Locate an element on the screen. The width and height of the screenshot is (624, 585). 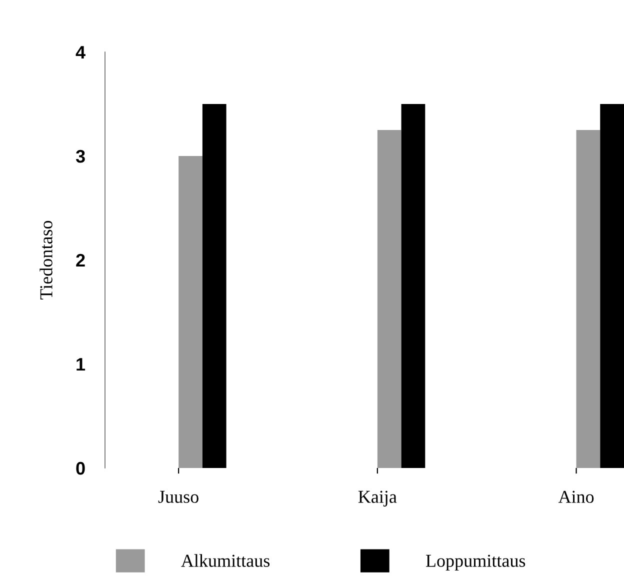
y-tick-label: 3 is located at coordinates (80, 156).